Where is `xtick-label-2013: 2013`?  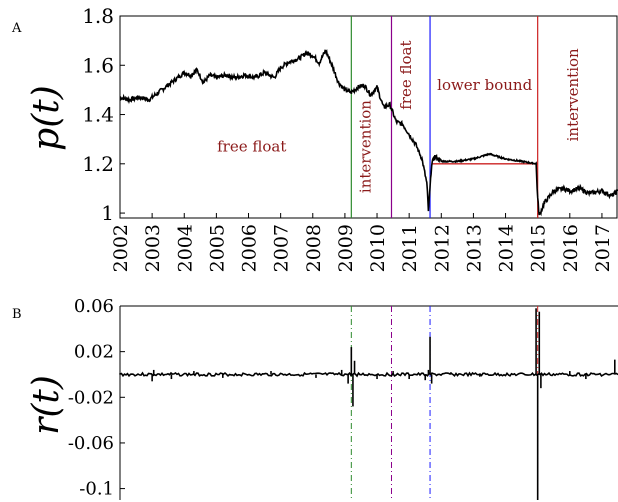 xtick-label-2013: 2013 is located at coordinates (474, 248).